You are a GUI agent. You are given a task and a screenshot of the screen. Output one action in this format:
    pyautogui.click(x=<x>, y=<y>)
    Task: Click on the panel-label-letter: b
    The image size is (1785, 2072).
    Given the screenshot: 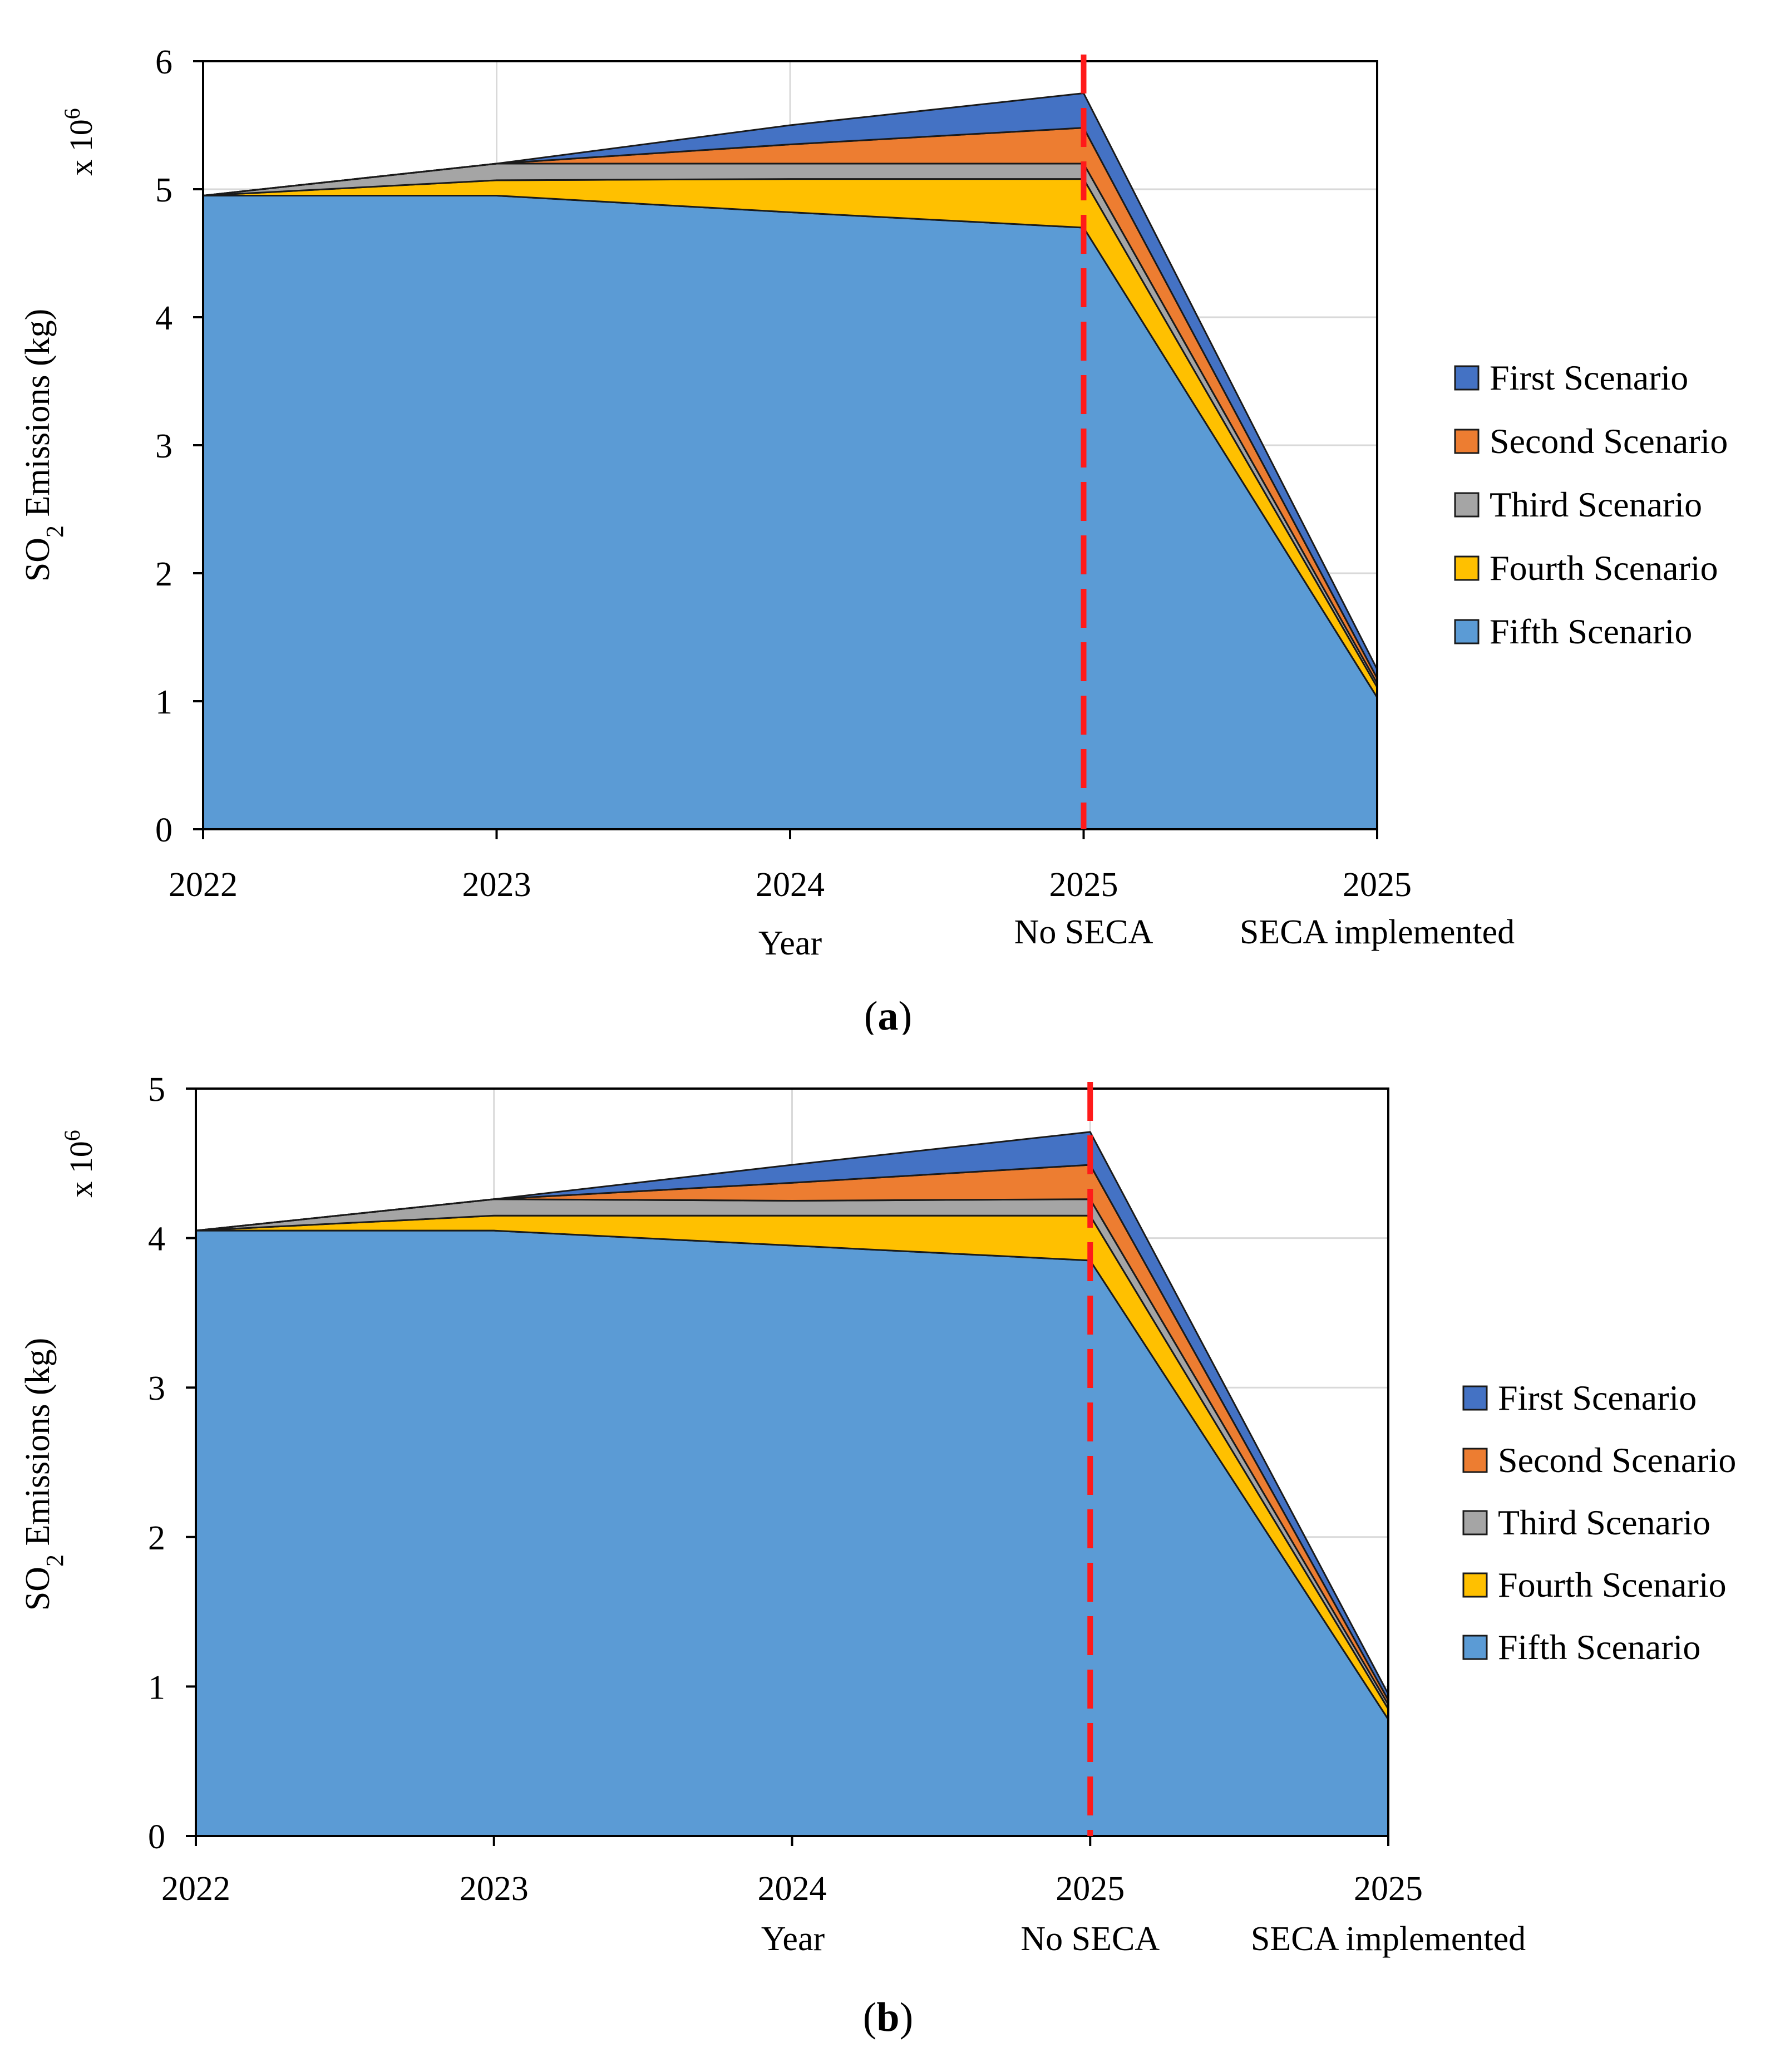 What is the action you would take?
    pyautogui.click(x=888, y=2017)
    